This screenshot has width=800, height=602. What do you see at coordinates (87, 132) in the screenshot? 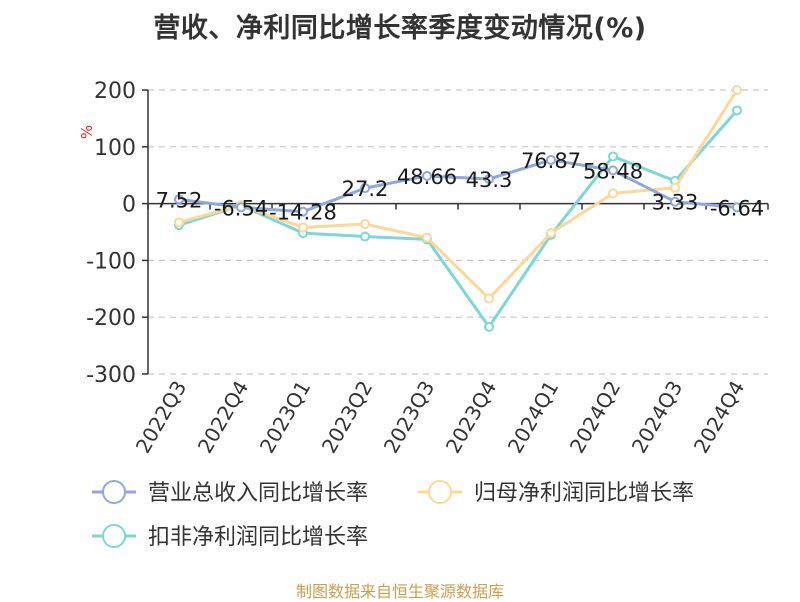
I see `y-axis-label: %` at bounding box center [87, 132].